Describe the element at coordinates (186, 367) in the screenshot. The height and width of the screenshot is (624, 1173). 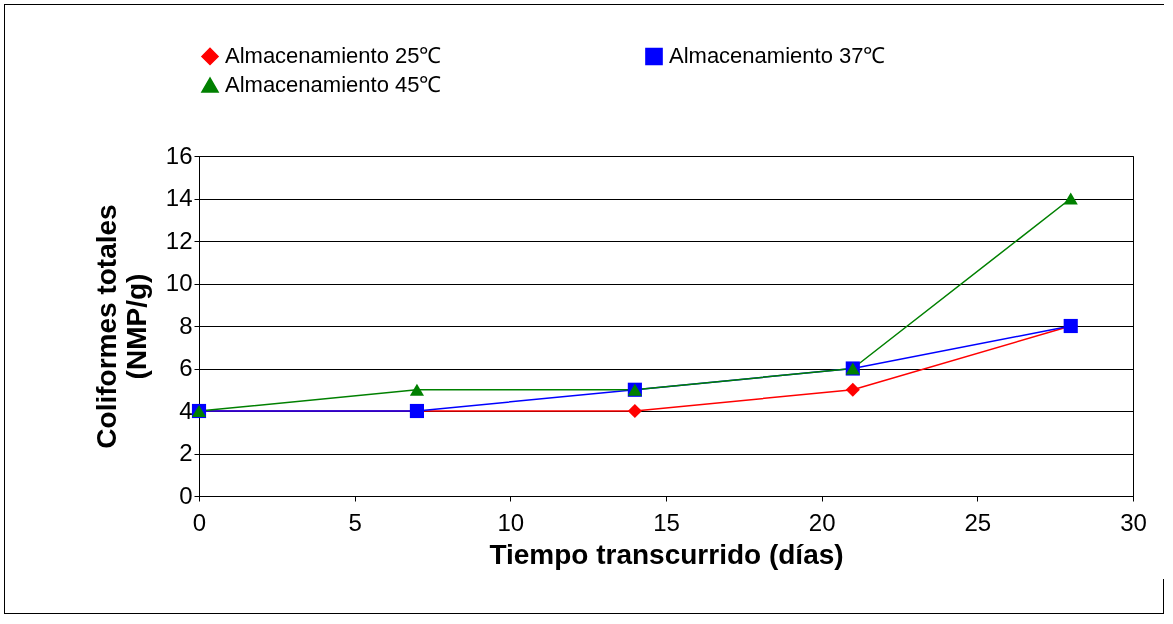
I see `y-tick-label: 6` at that location.